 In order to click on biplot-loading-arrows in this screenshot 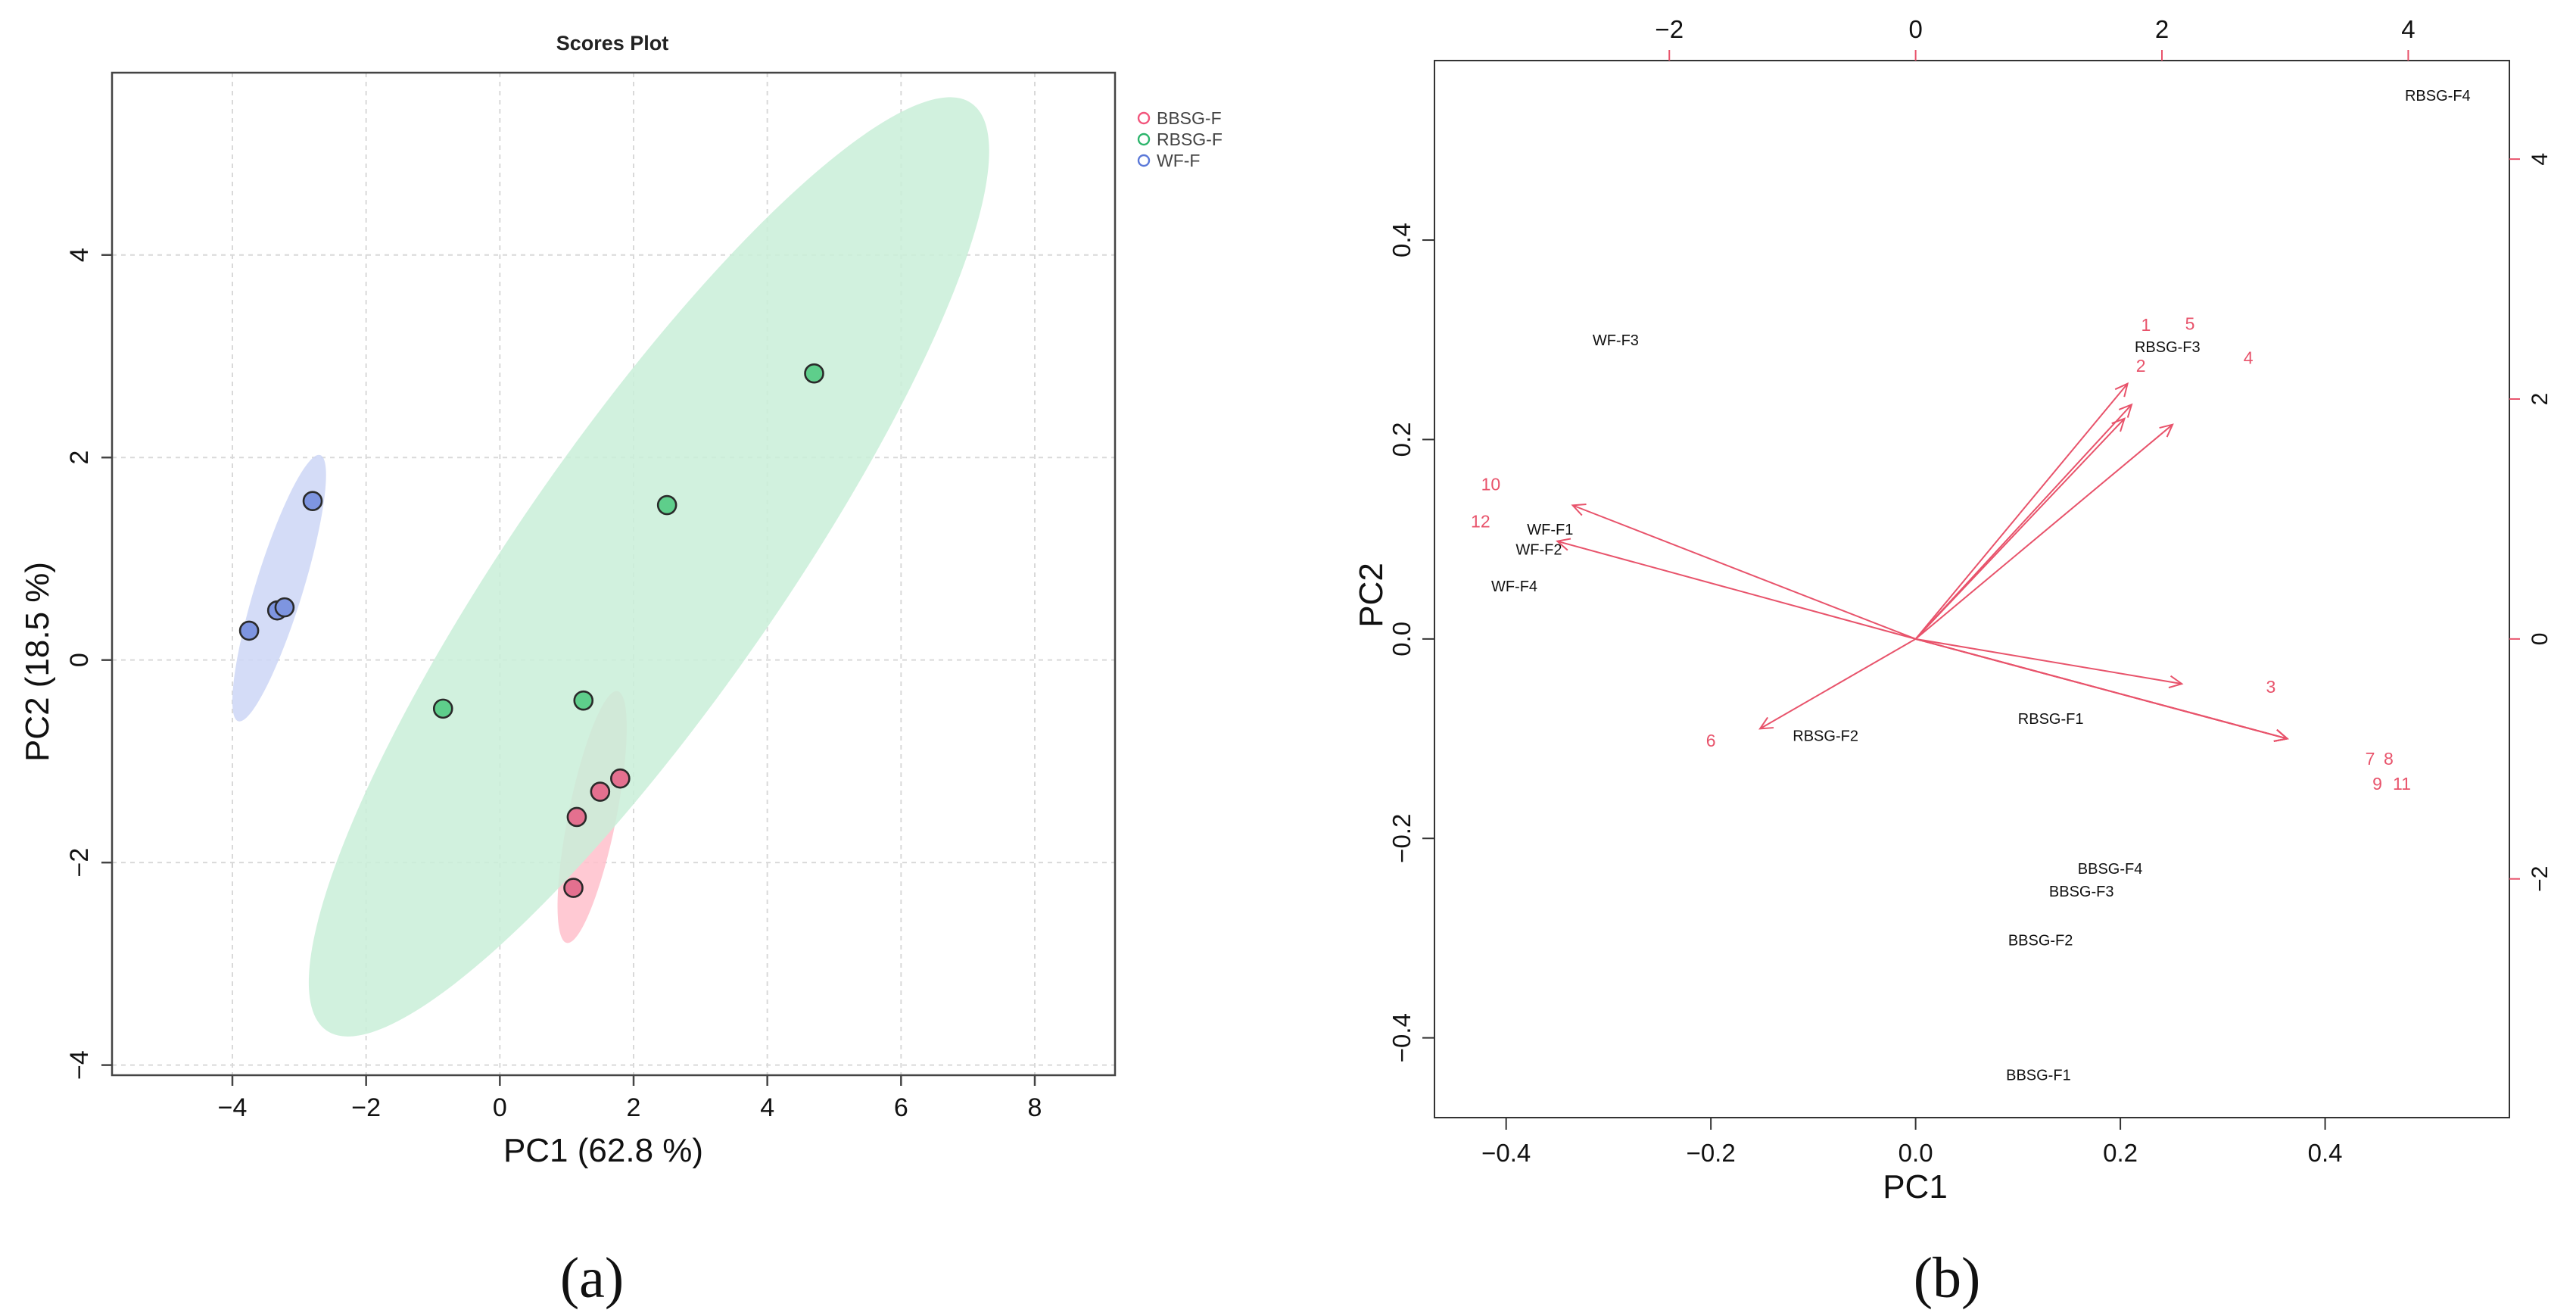, I will do `click(1923, 562)`.